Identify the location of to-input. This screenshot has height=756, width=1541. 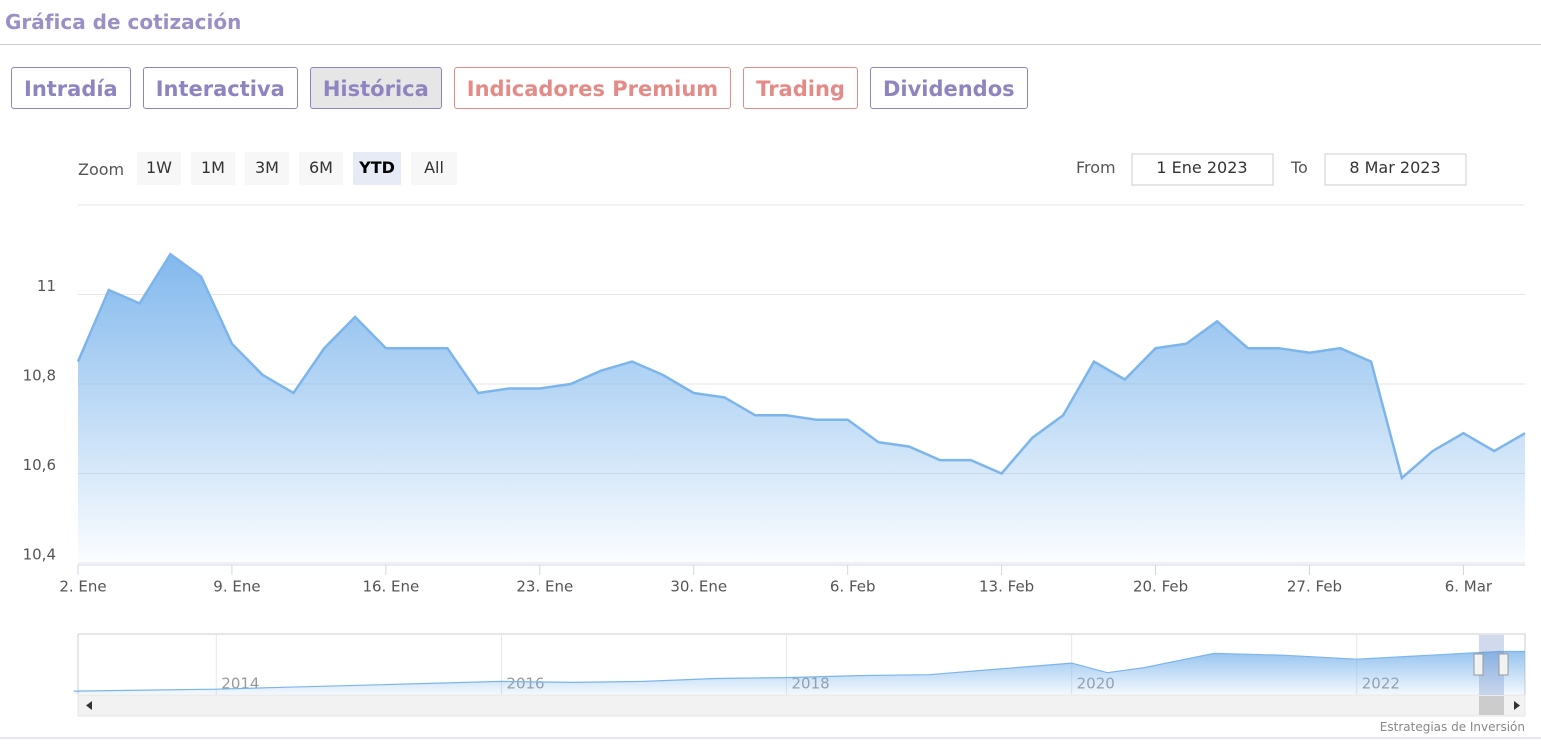
(1395, 169).